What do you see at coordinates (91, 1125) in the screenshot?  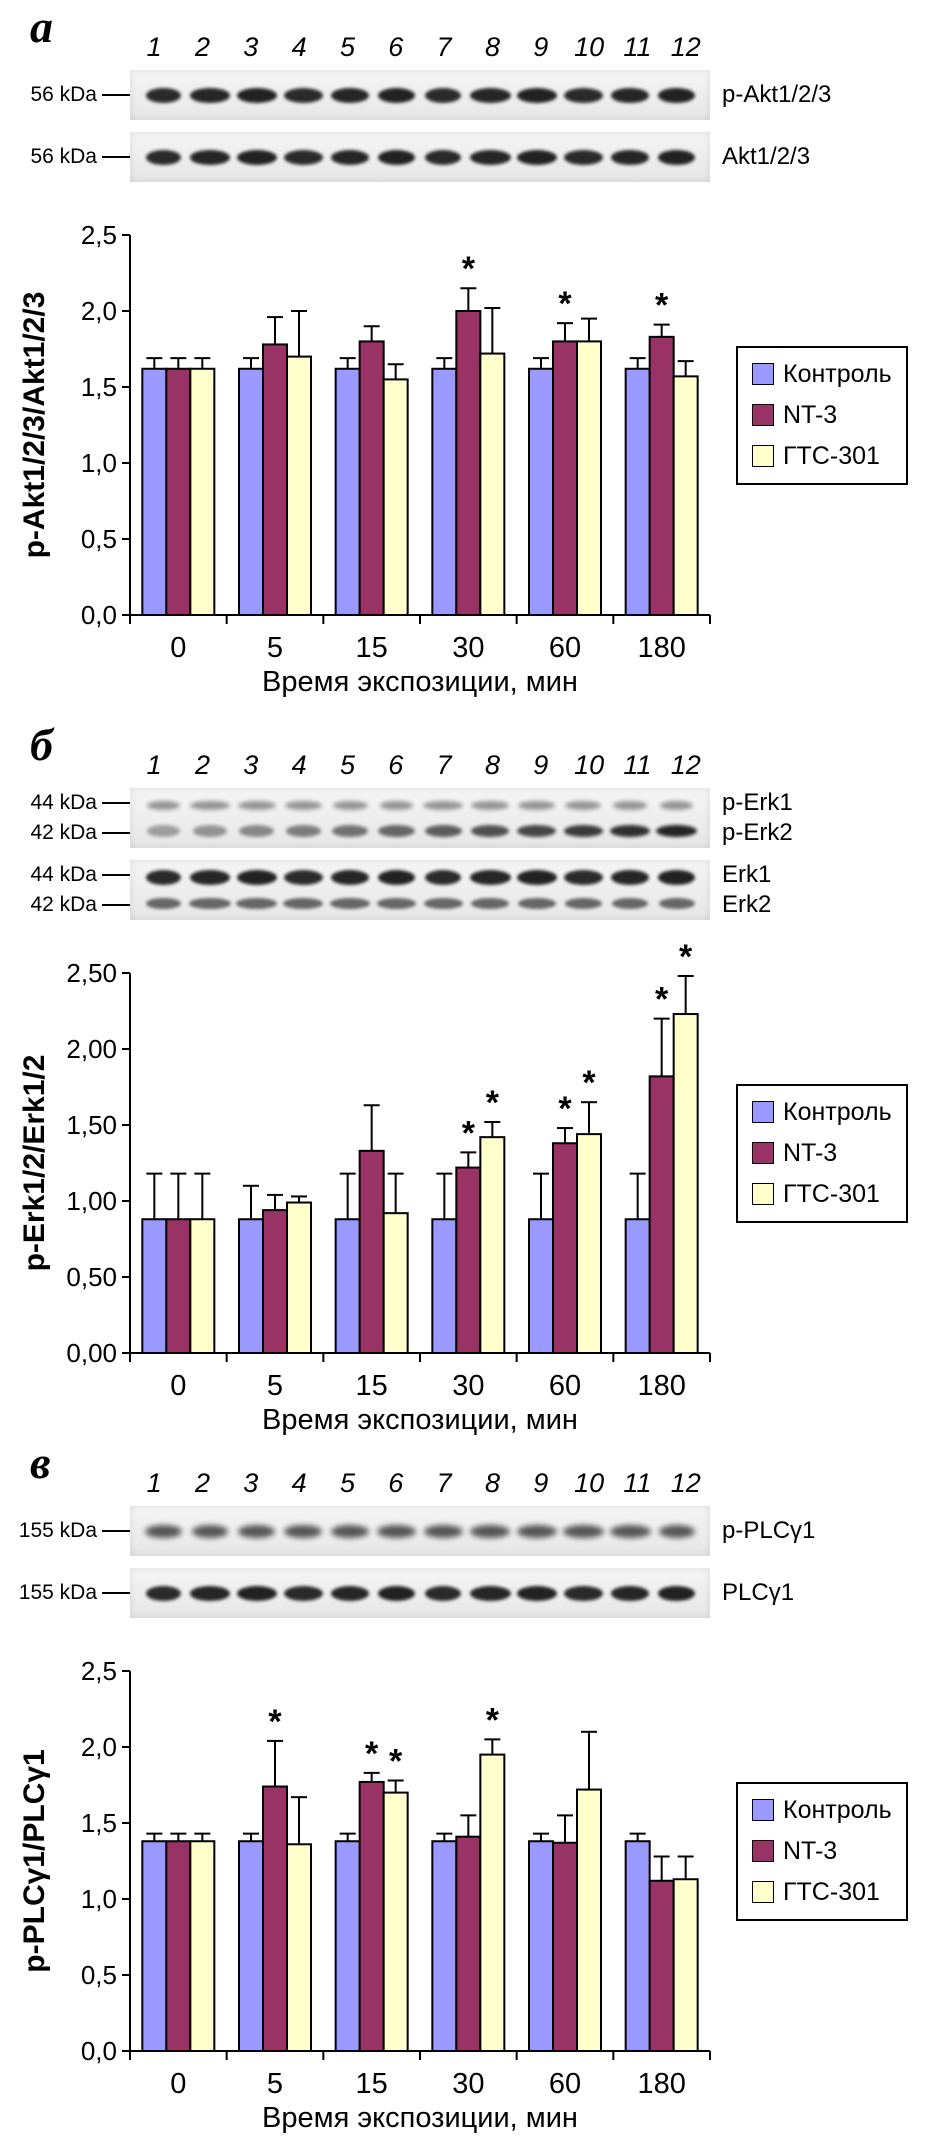 I see `y-tick-label: 1,50` at bounding box center [91, 1125].